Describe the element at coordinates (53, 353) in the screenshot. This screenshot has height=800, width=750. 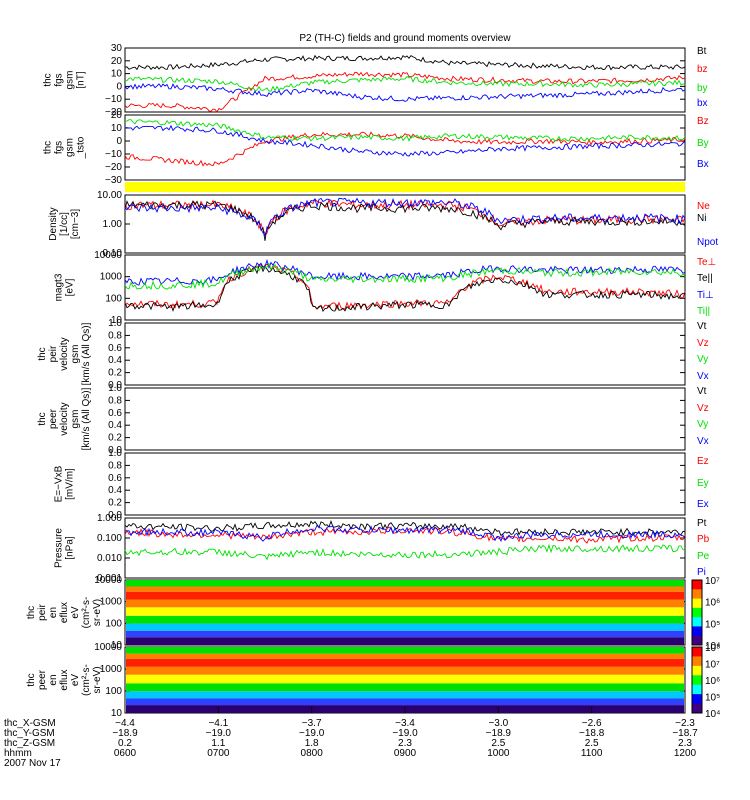
I see `y-axis-label: peir` at that location.